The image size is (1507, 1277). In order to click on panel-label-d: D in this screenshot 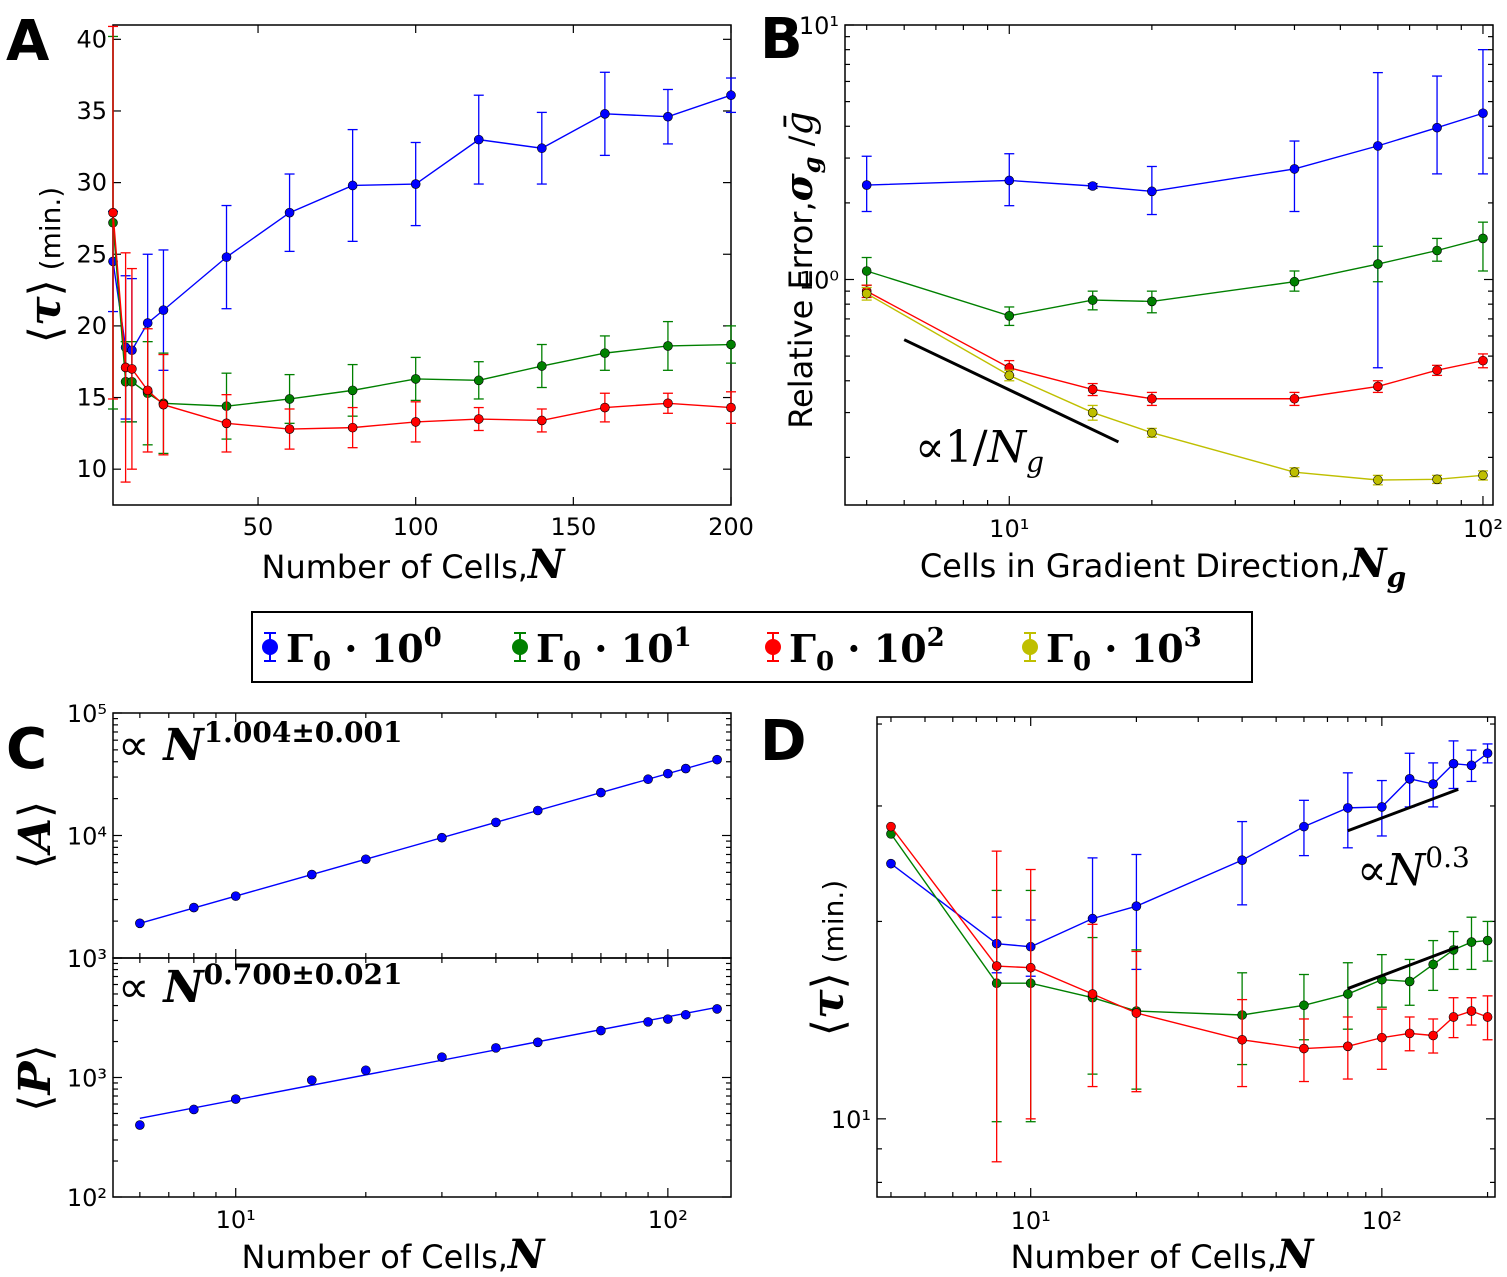, I will do `click(783, 741)`.